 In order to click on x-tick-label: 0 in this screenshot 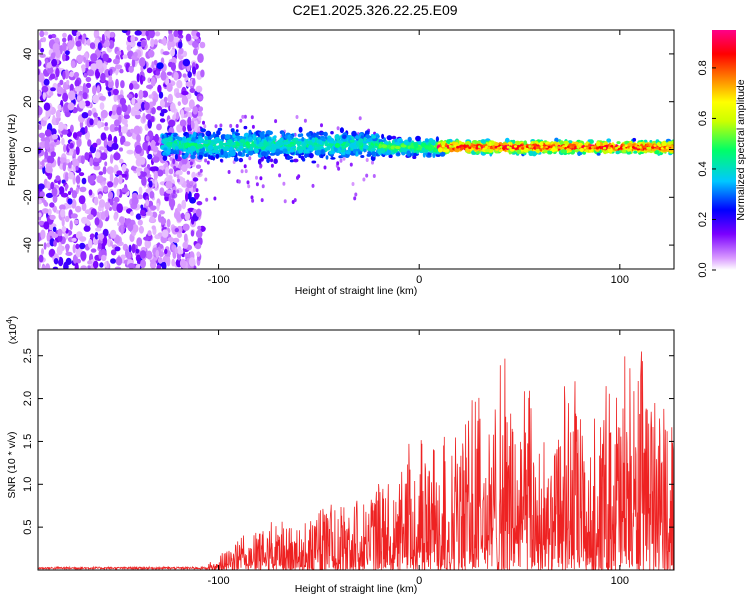, I will do `click(419, 280)`.